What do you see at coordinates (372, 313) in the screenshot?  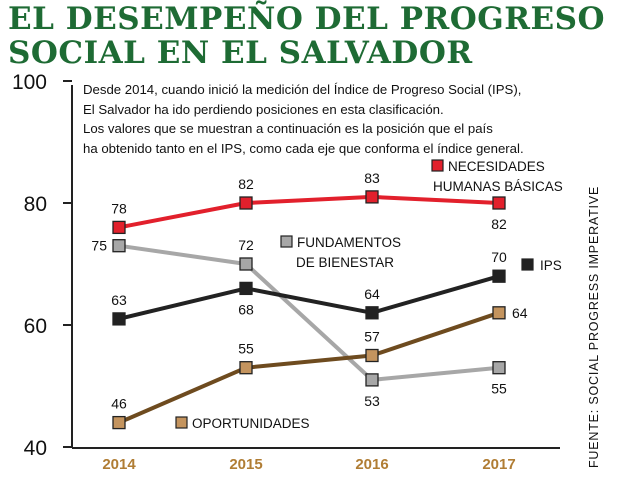 I see `data-point-ips-2016` at bounding box center [372, 313].